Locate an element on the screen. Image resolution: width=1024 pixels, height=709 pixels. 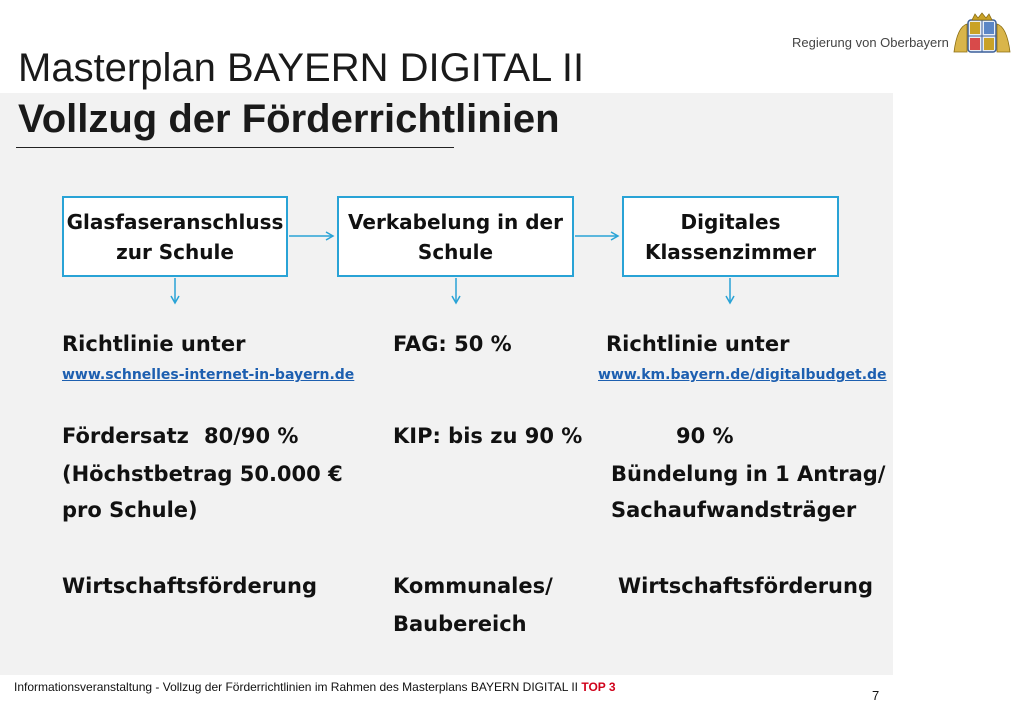
col3-satz: 90 % is located at coordinates (705, 436).